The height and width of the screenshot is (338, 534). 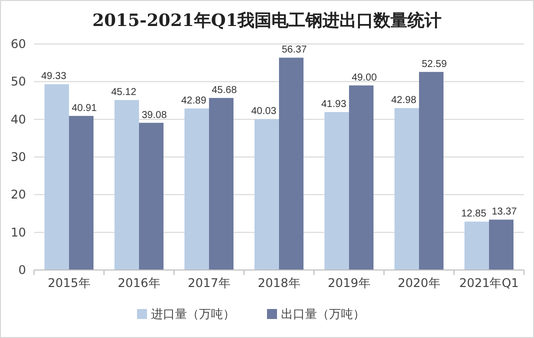 What do you see at coordinates (505, 212) in the screenshot?
I see `data-label: 13.37` at bounding box center [505, 212].